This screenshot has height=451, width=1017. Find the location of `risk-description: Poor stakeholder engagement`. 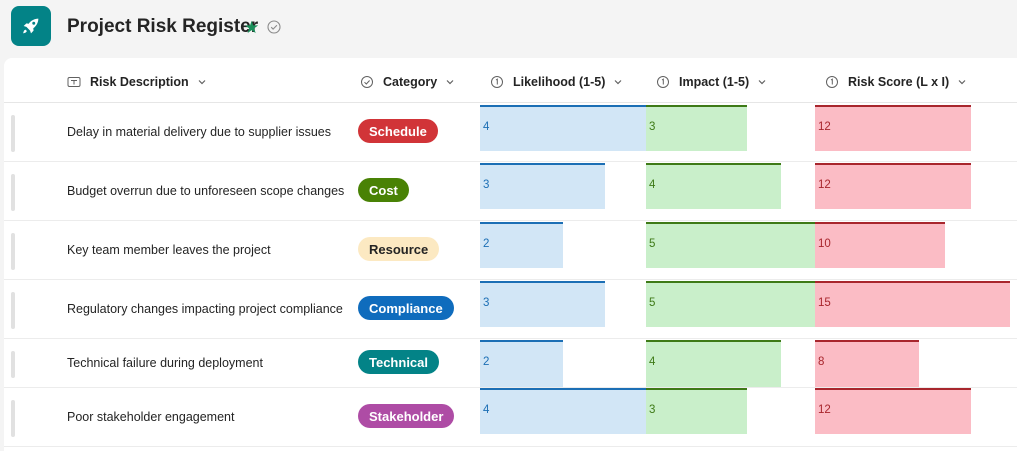

risk-description: Poor stakeholder engagement is located at coordinates (151, 417).